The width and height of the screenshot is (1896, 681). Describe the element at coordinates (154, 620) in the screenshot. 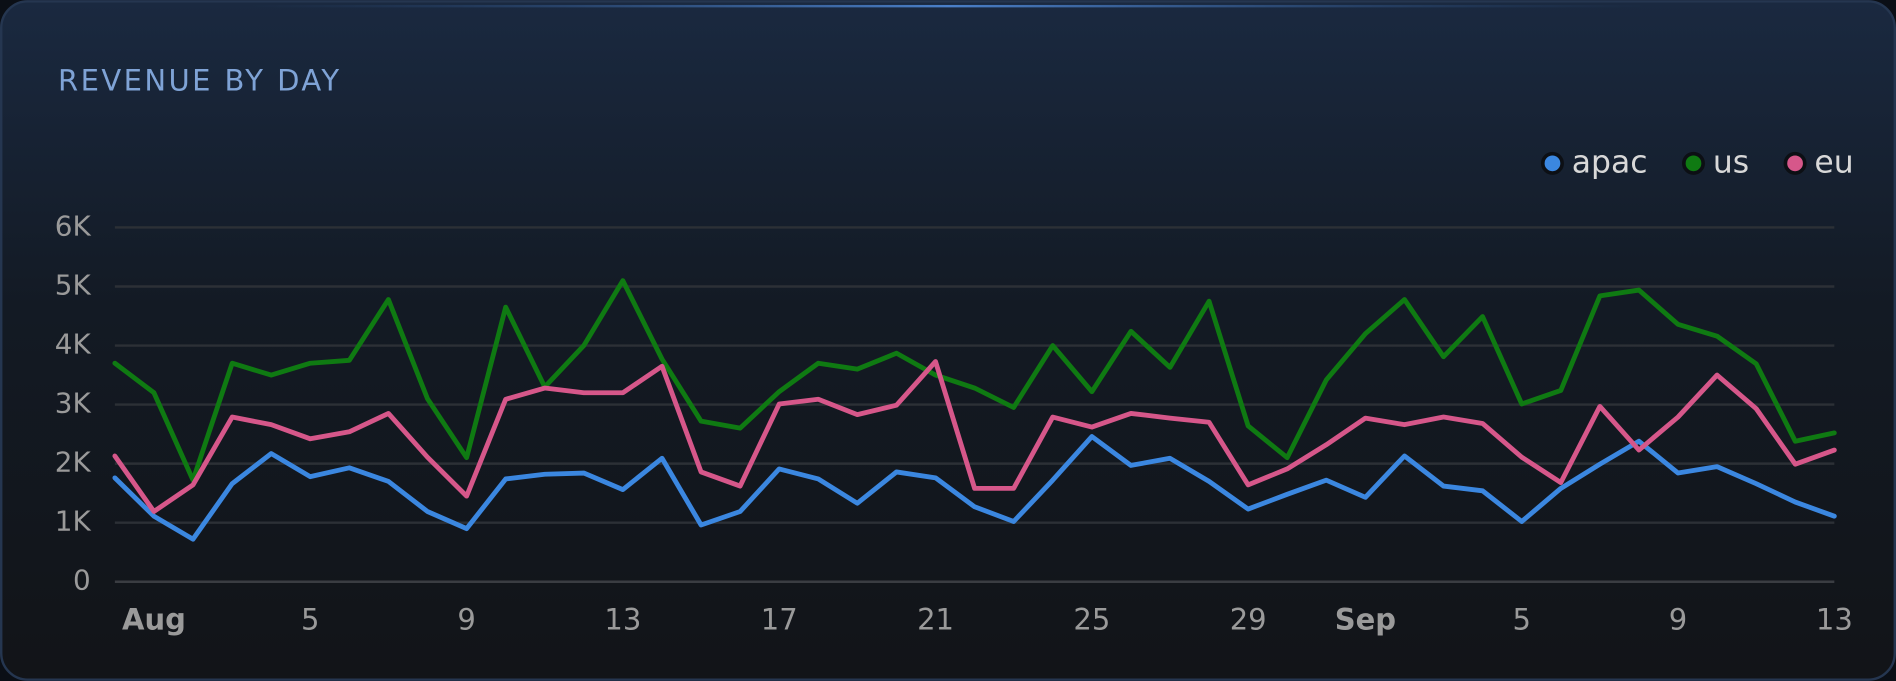

I see `x-tick-label: Aug` at that location.